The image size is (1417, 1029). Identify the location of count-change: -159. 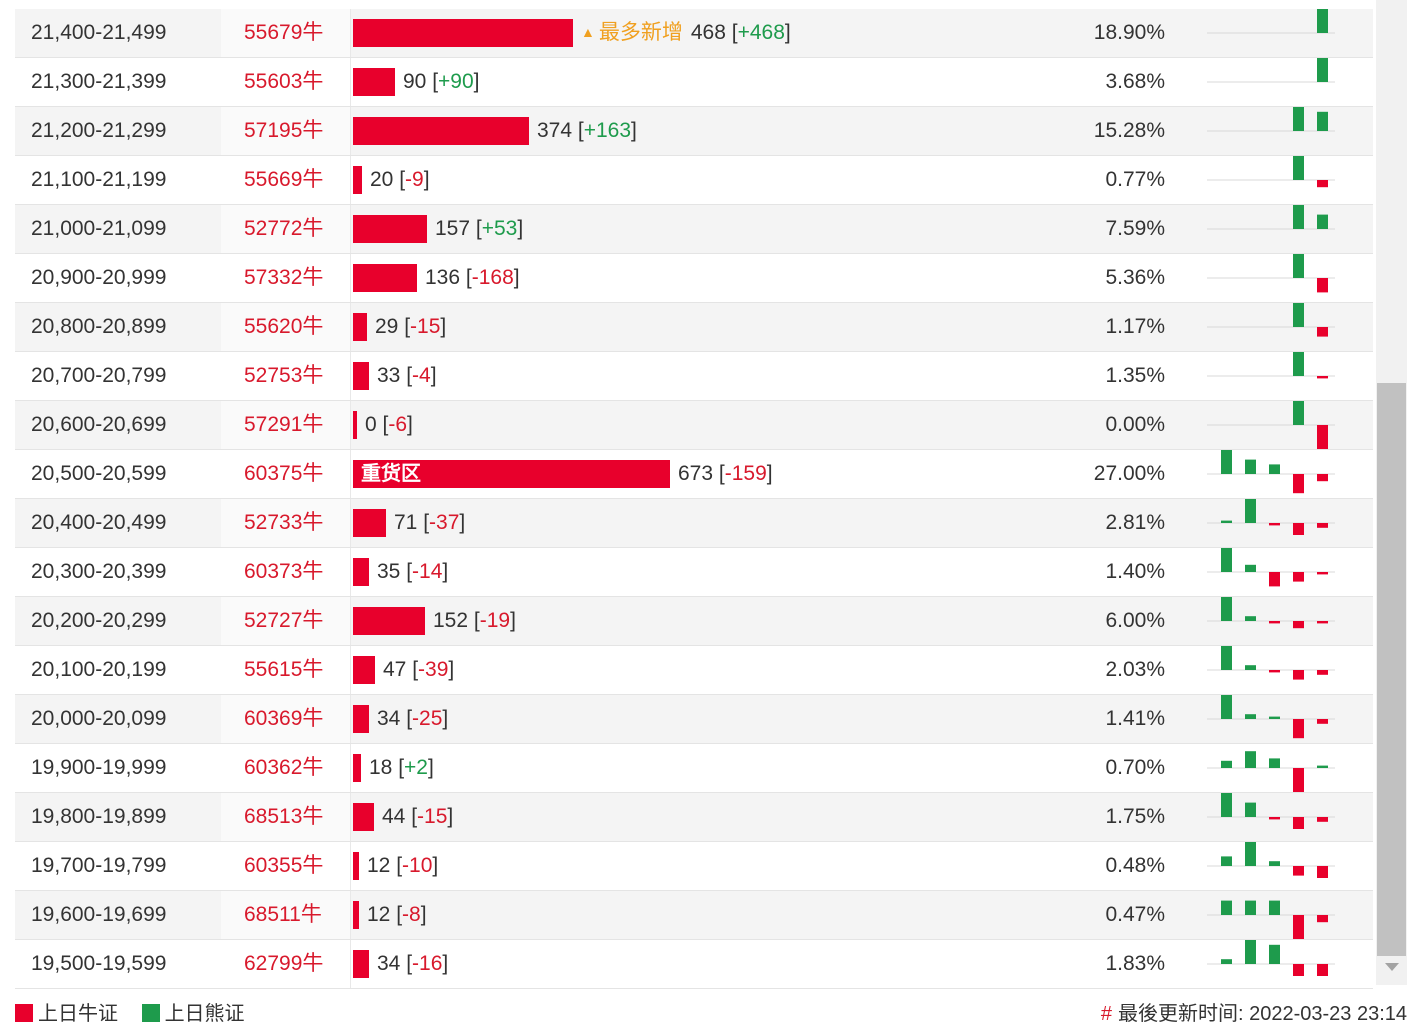
(745, 473).